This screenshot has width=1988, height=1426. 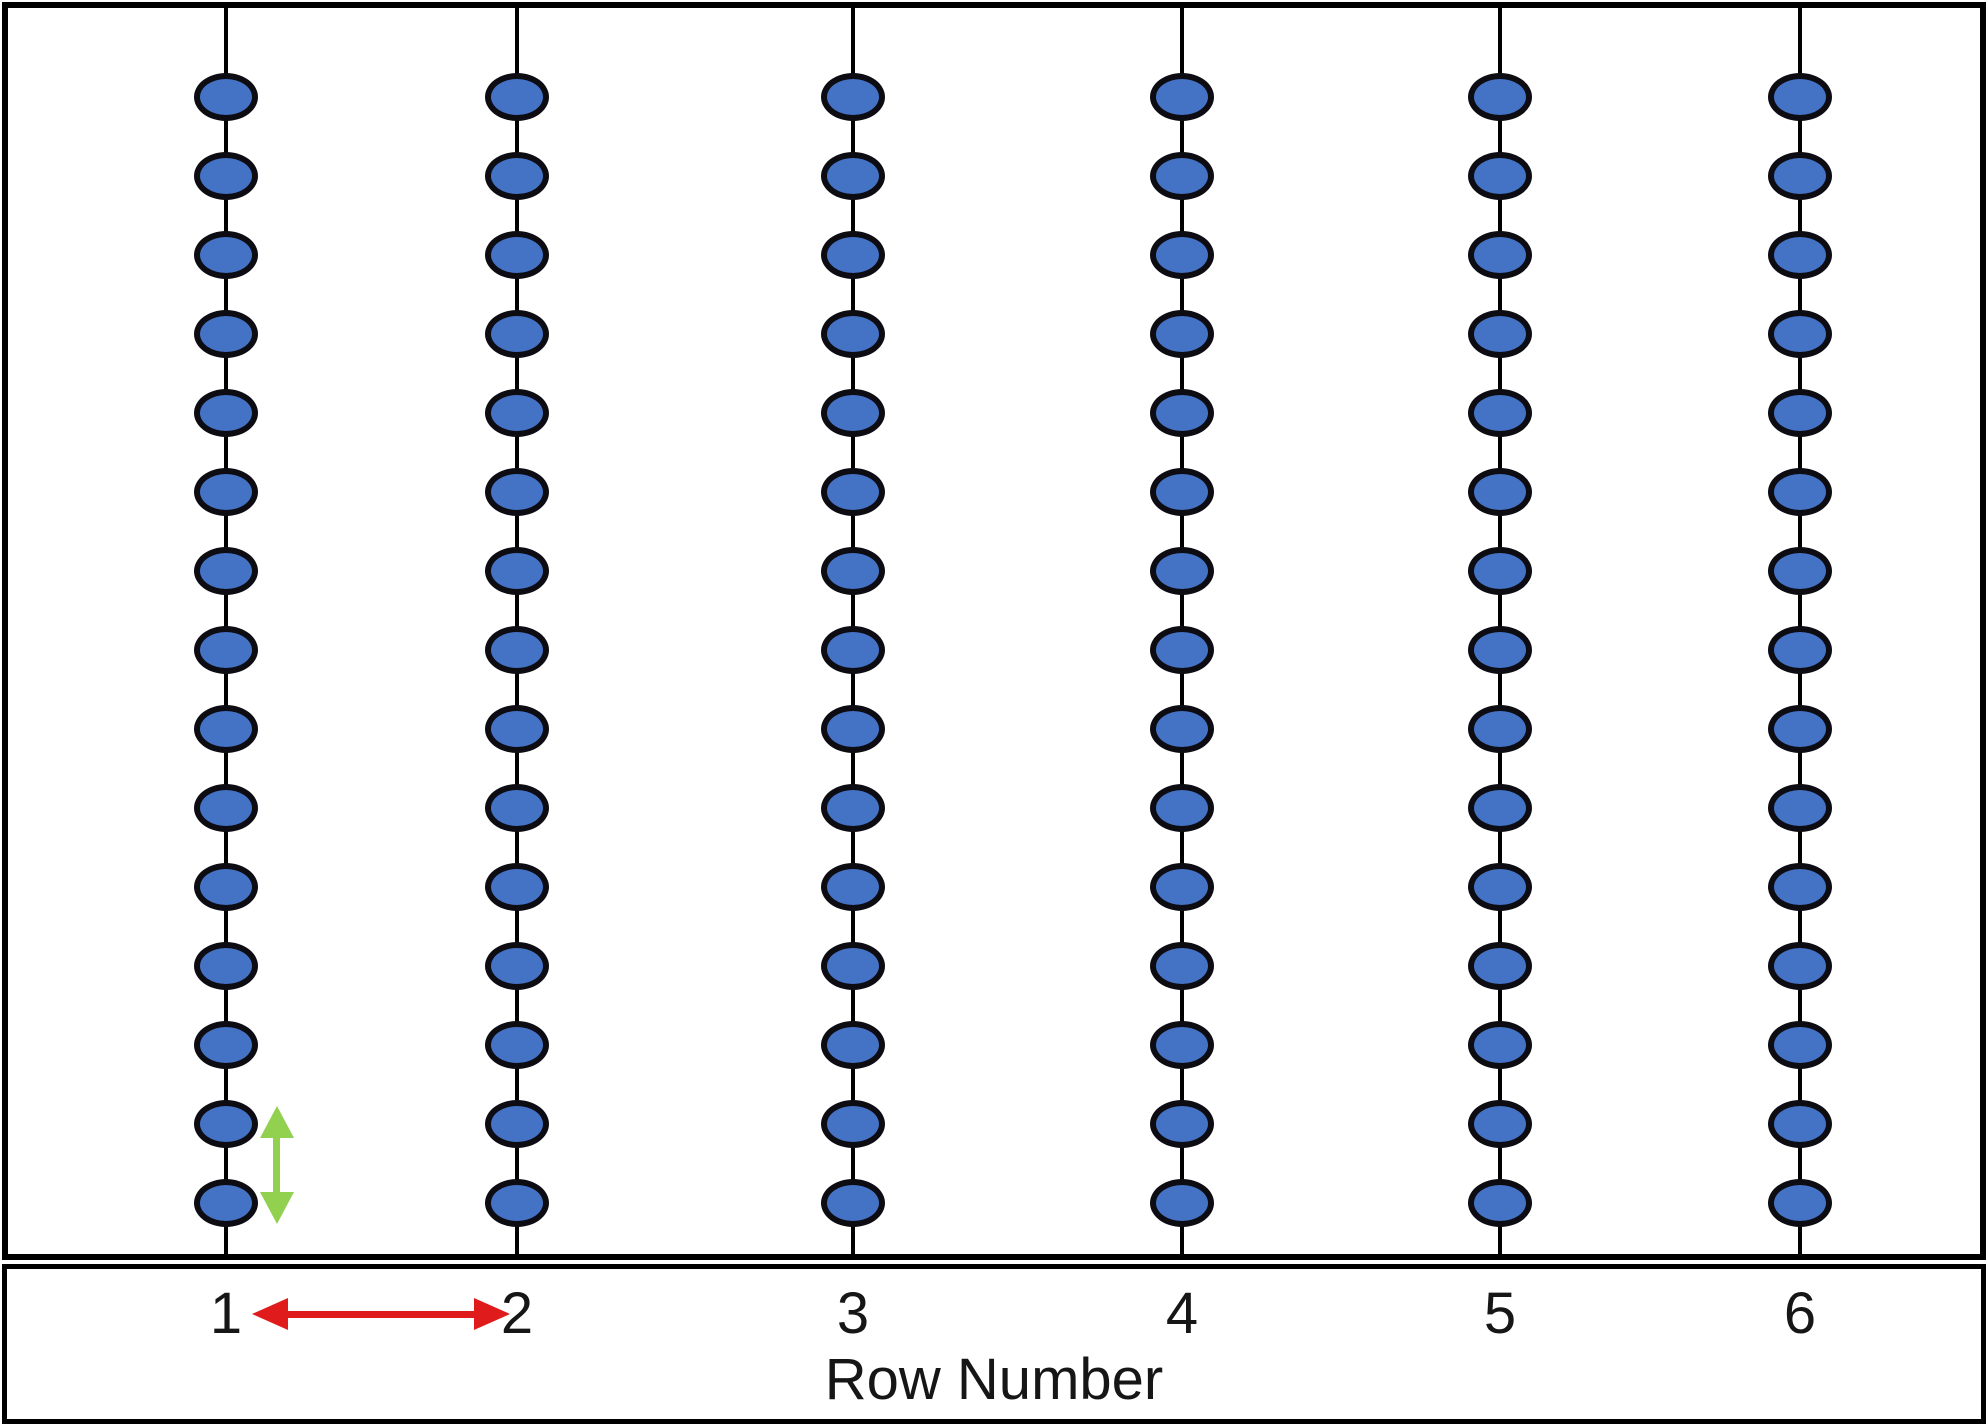 What do you see at coordinates (1800, 1313) in the screenshot?
I see `row-number-label: 6` at bounding box center [1800, 1313].